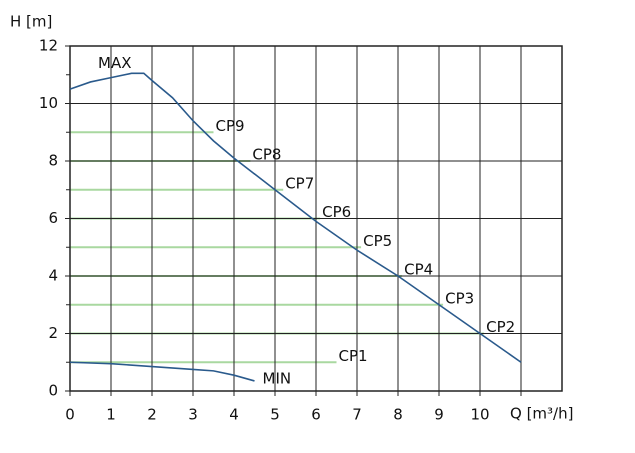  Describe the element at coordinates (277, 378) in the screenshot. I see `series-label: MIN` at that location.